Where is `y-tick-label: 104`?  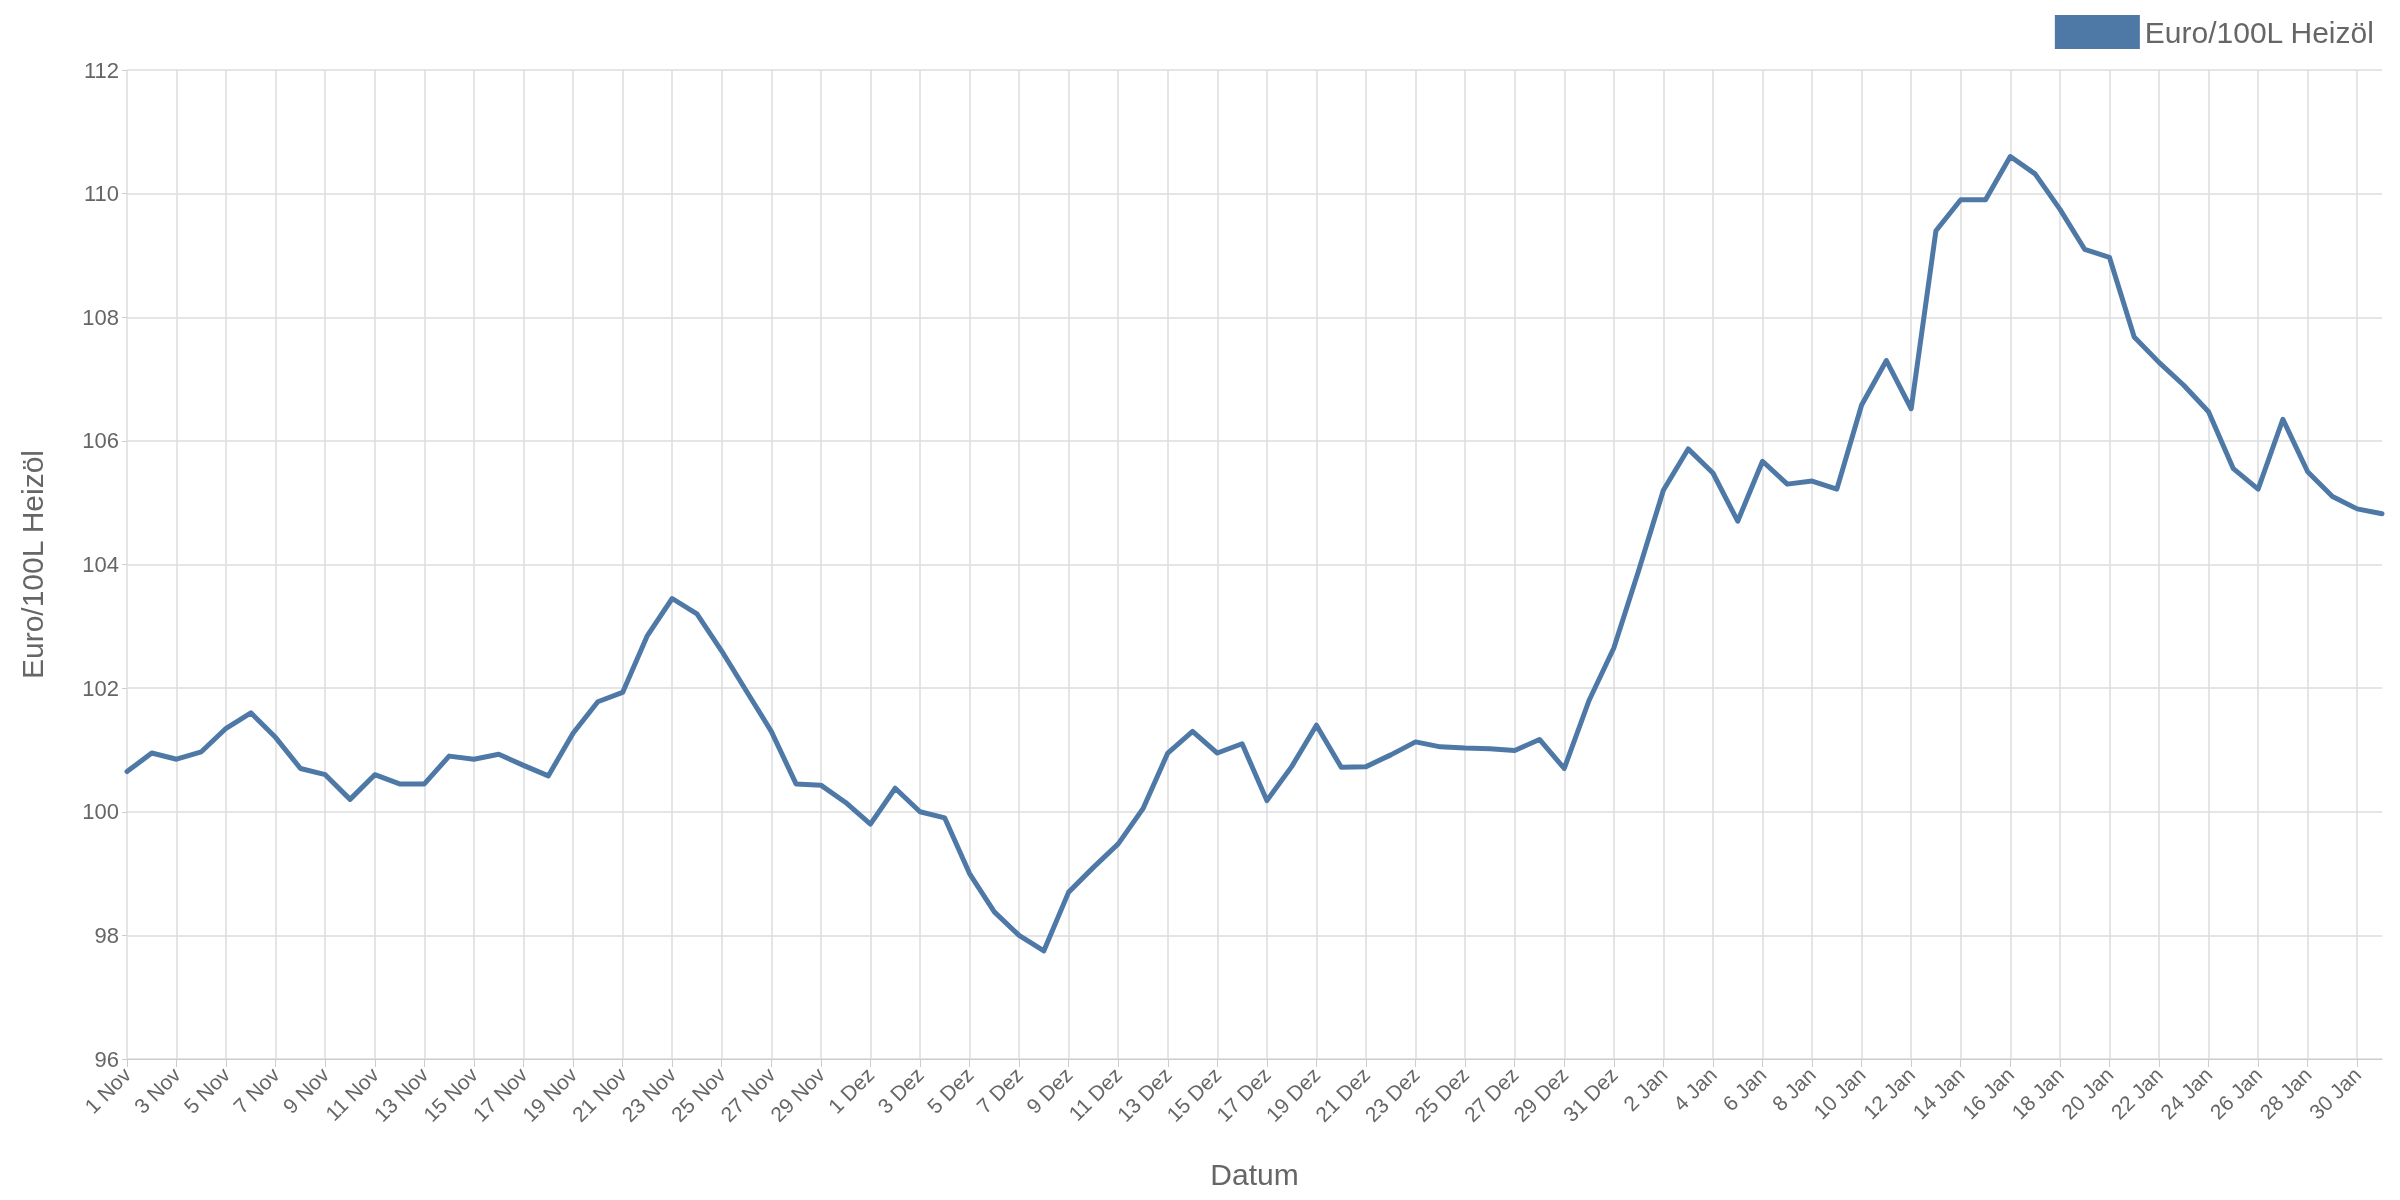 y-tick-label: 104 is located at coordinates (100, 564).